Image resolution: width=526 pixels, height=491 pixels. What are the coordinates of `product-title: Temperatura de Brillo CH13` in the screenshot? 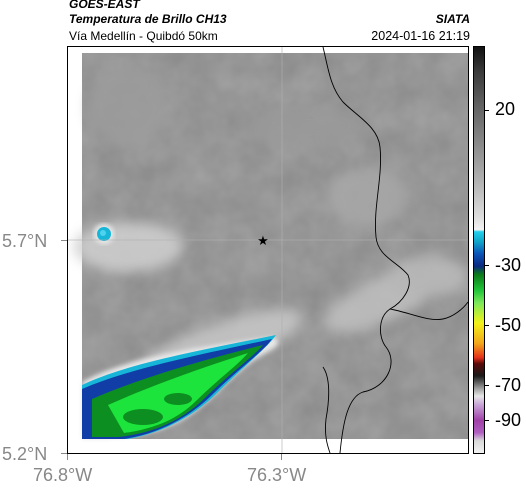 It's located at (148, 19).